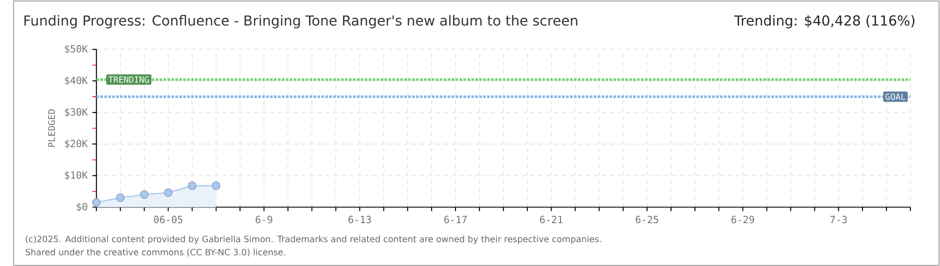 This screenshot has width=940, height=266. Describe the element at coordinates (264, 220) in the screenshot. I see `x-tick-label: 6-9` at that location.